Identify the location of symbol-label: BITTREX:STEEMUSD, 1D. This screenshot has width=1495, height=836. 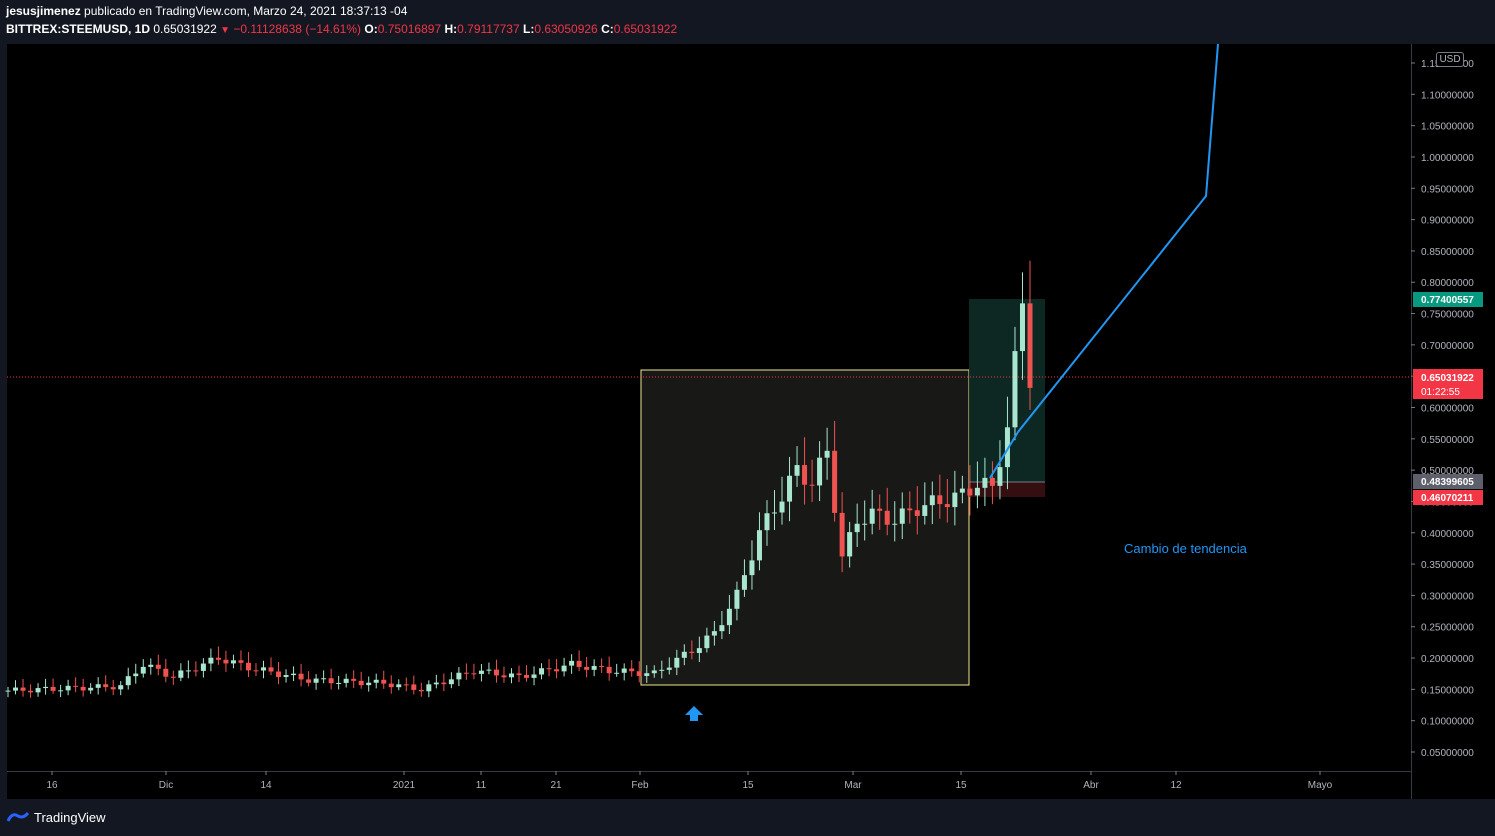
(78, 29).